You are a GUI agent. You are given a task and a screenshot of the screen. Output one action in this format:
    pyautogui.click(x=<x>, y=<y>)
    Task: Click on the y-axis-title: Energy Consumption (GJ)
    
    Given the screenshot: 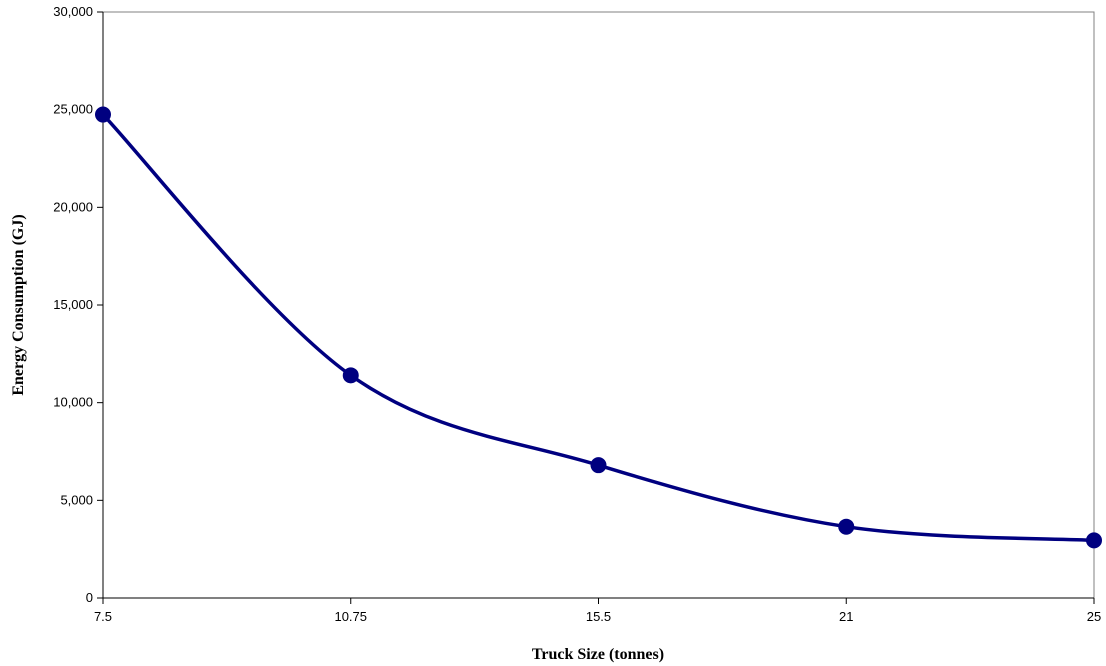 What is the action you would take?
    pyautogui.click(x=18, y=304)
    